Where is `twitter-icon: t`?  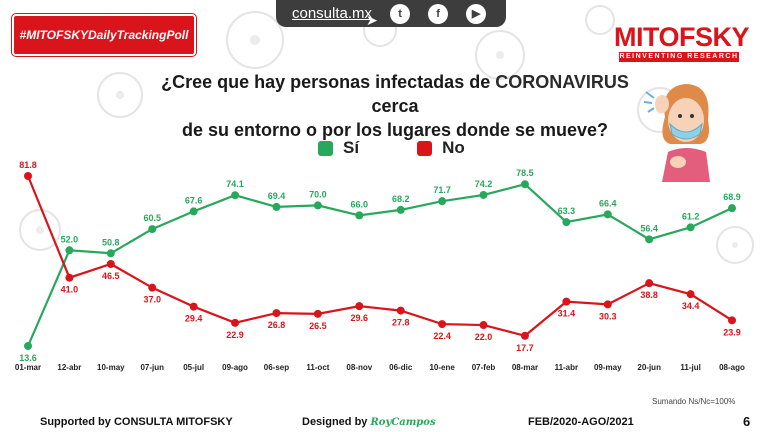 twitter-icon: t is located at coordinates (400, 13).